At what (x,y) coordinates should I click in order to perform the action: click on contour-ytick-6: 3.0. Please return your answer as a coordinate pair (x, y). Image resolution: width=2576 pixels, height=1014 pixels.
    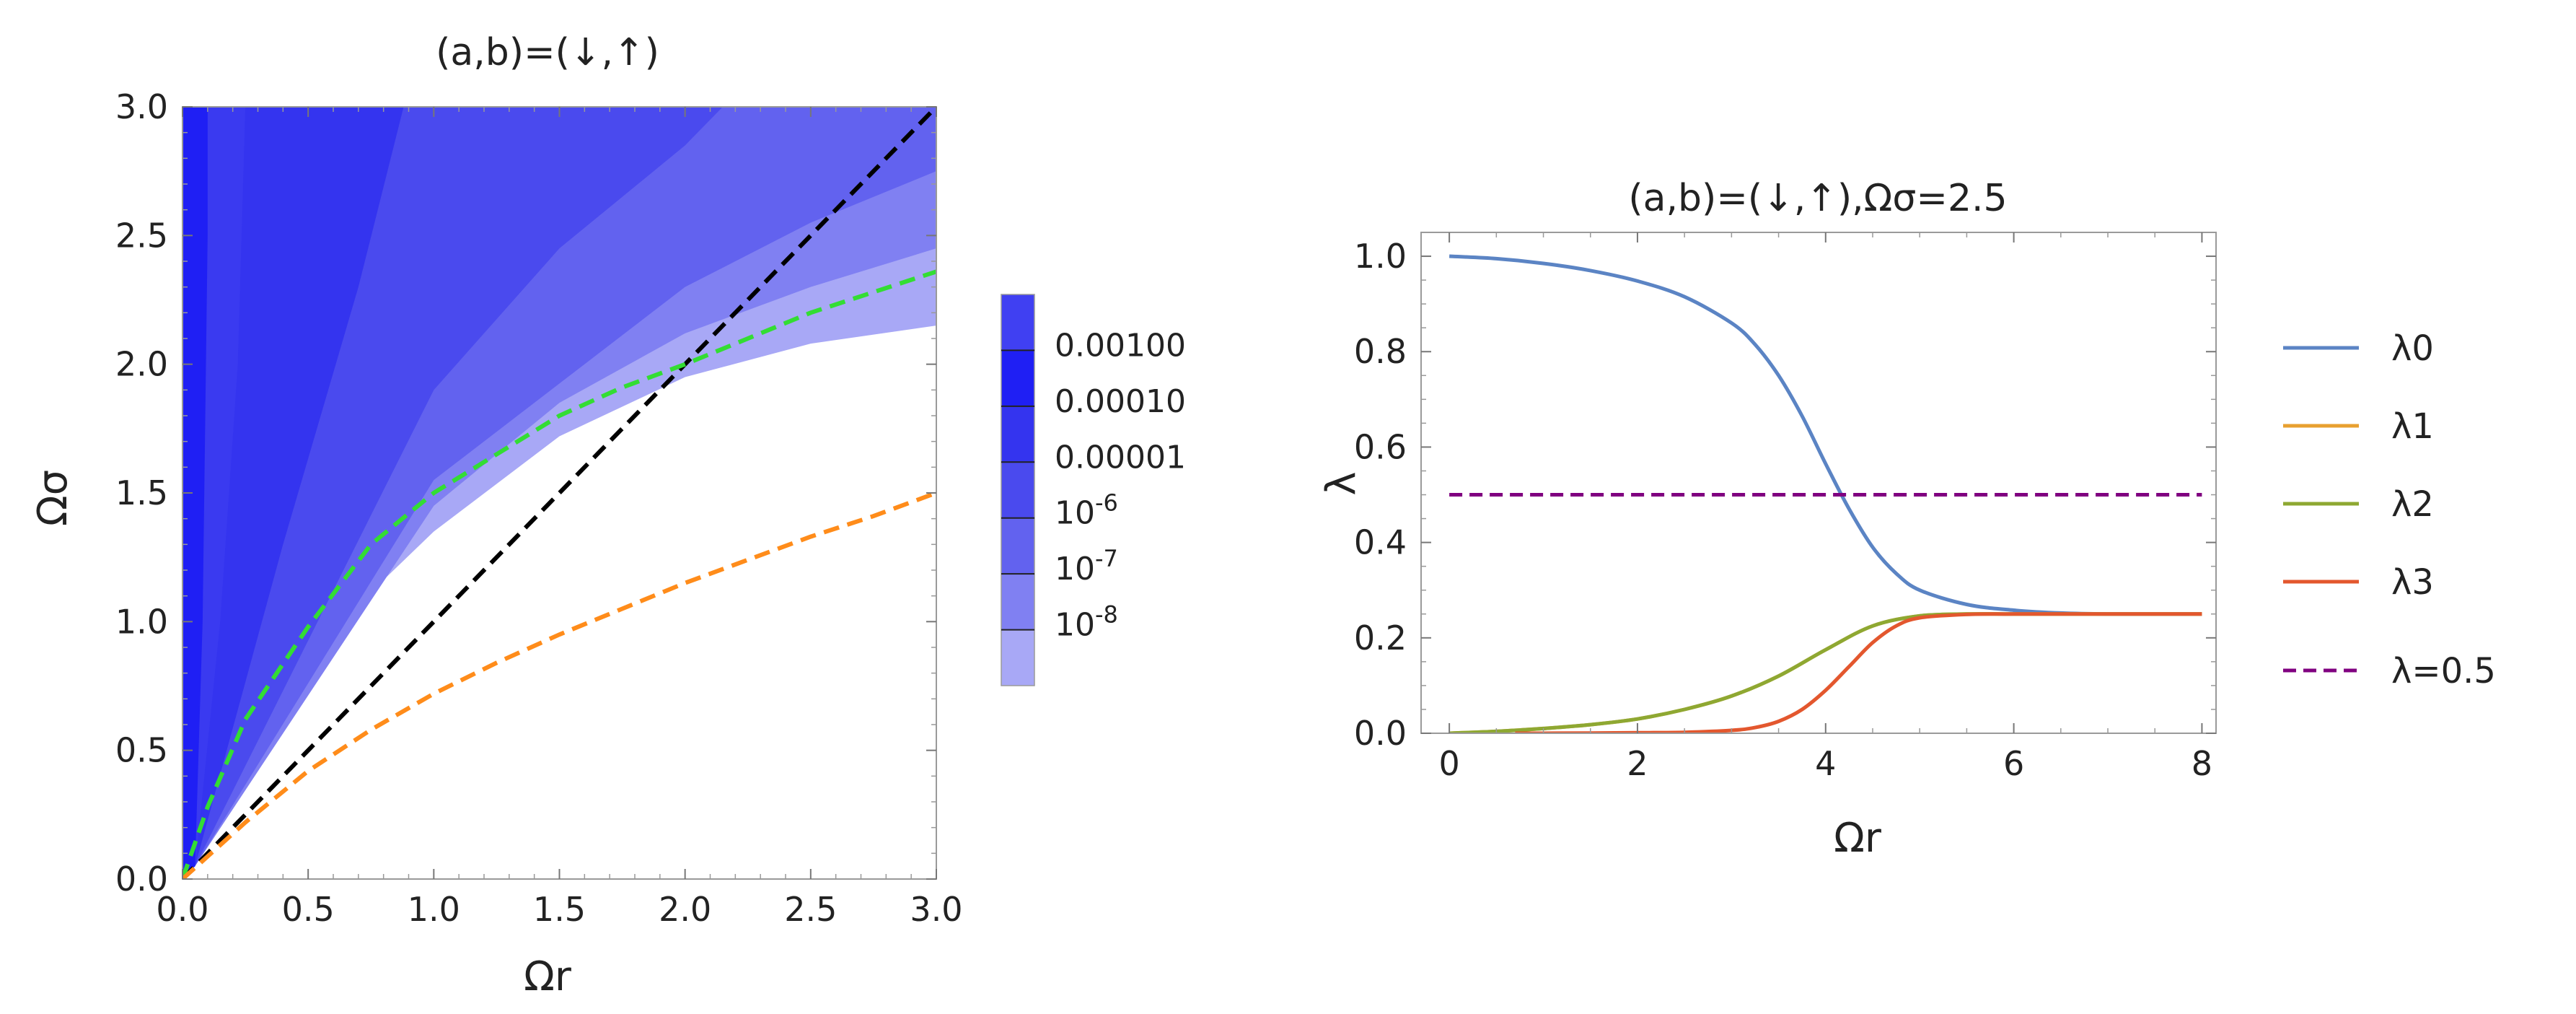
    Looking at the image, I should click on (141, 106).